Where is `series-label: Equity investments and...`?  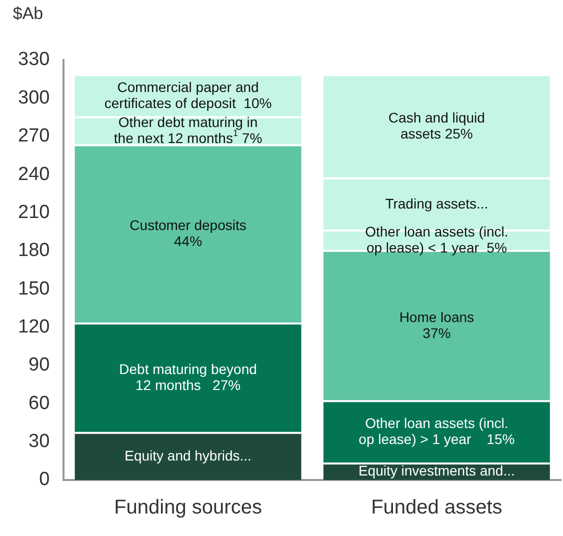 series-label: Equity investments and... is located at coordinates (436, 470).